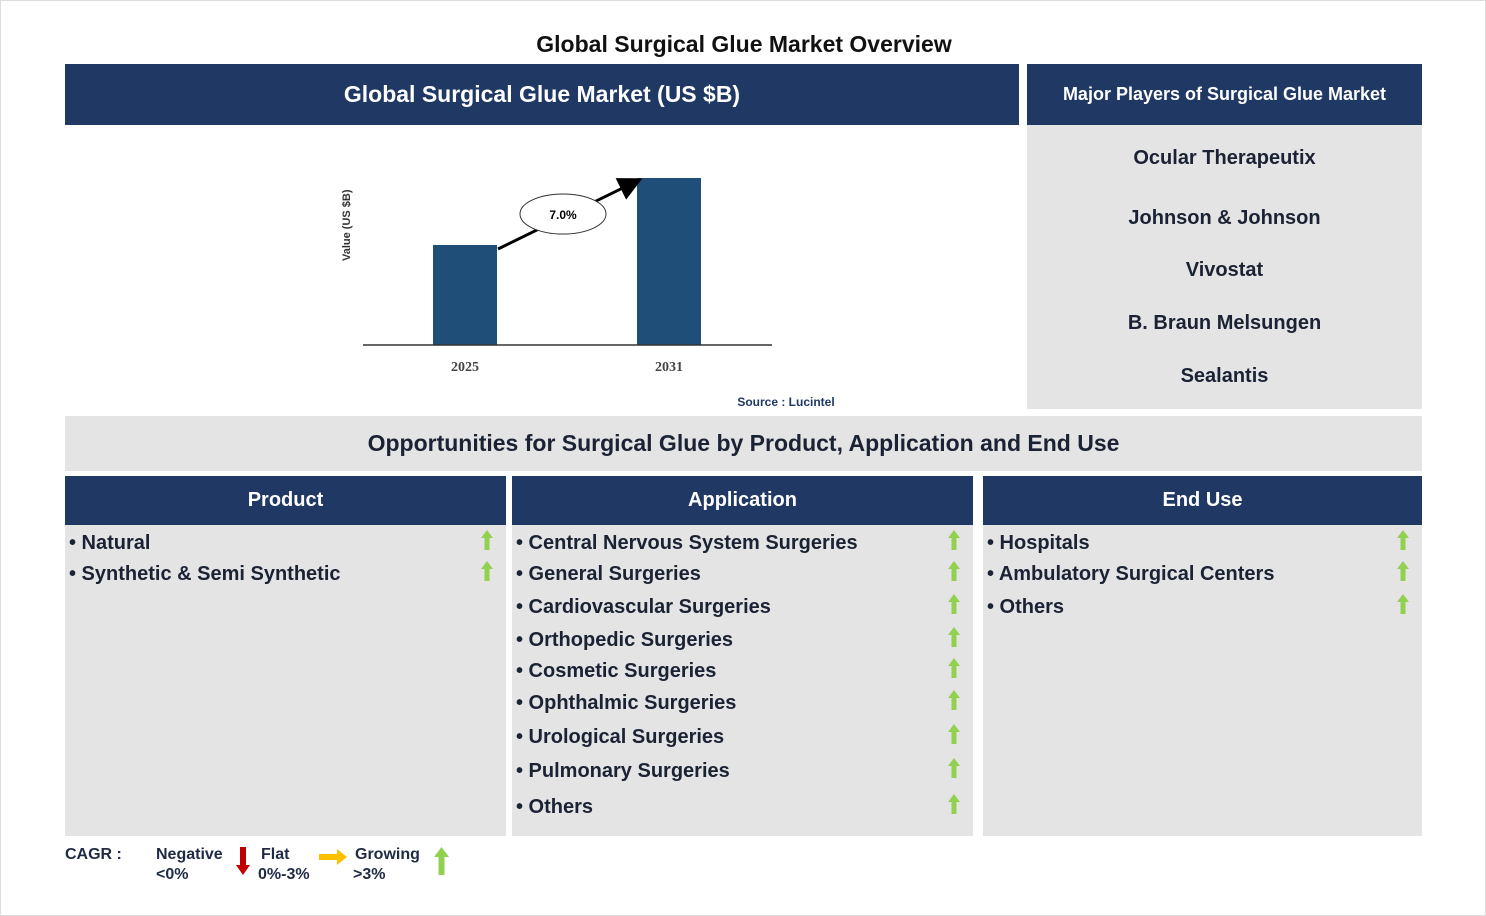 The width and height of the screenshot is (1486, 916). I want to click on player: Sealantis, so click(1224, 376).